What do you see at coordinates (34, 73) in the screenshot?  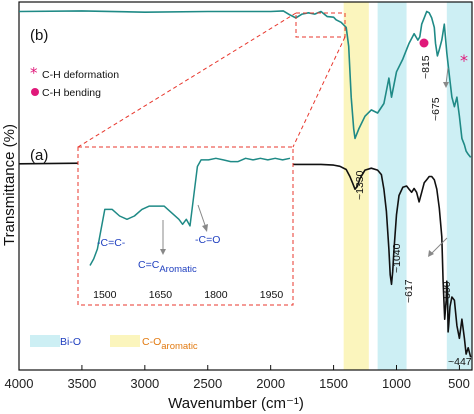 I see `legend-star-icon: *` at bounding box center [34, 73].